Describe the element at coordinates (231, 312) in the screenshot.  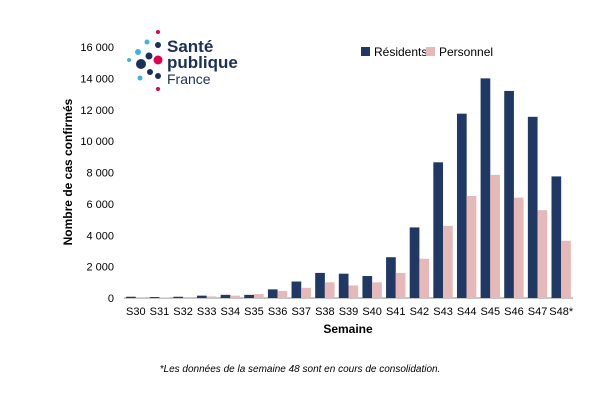
I see `x-tick-label: S34` at that location.